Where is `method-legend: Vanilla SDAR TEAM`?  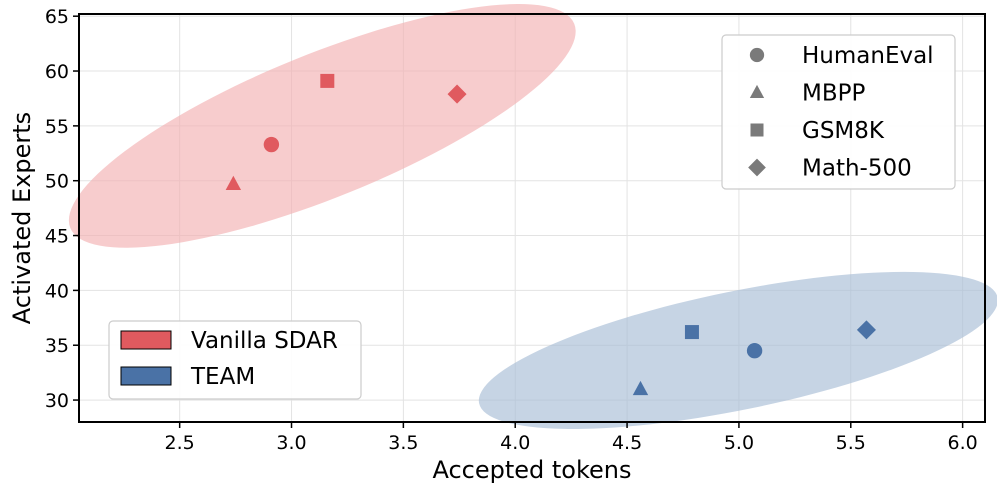 method-legend: Vanilla SDAR TEAM is located at coordinates (235, 360).